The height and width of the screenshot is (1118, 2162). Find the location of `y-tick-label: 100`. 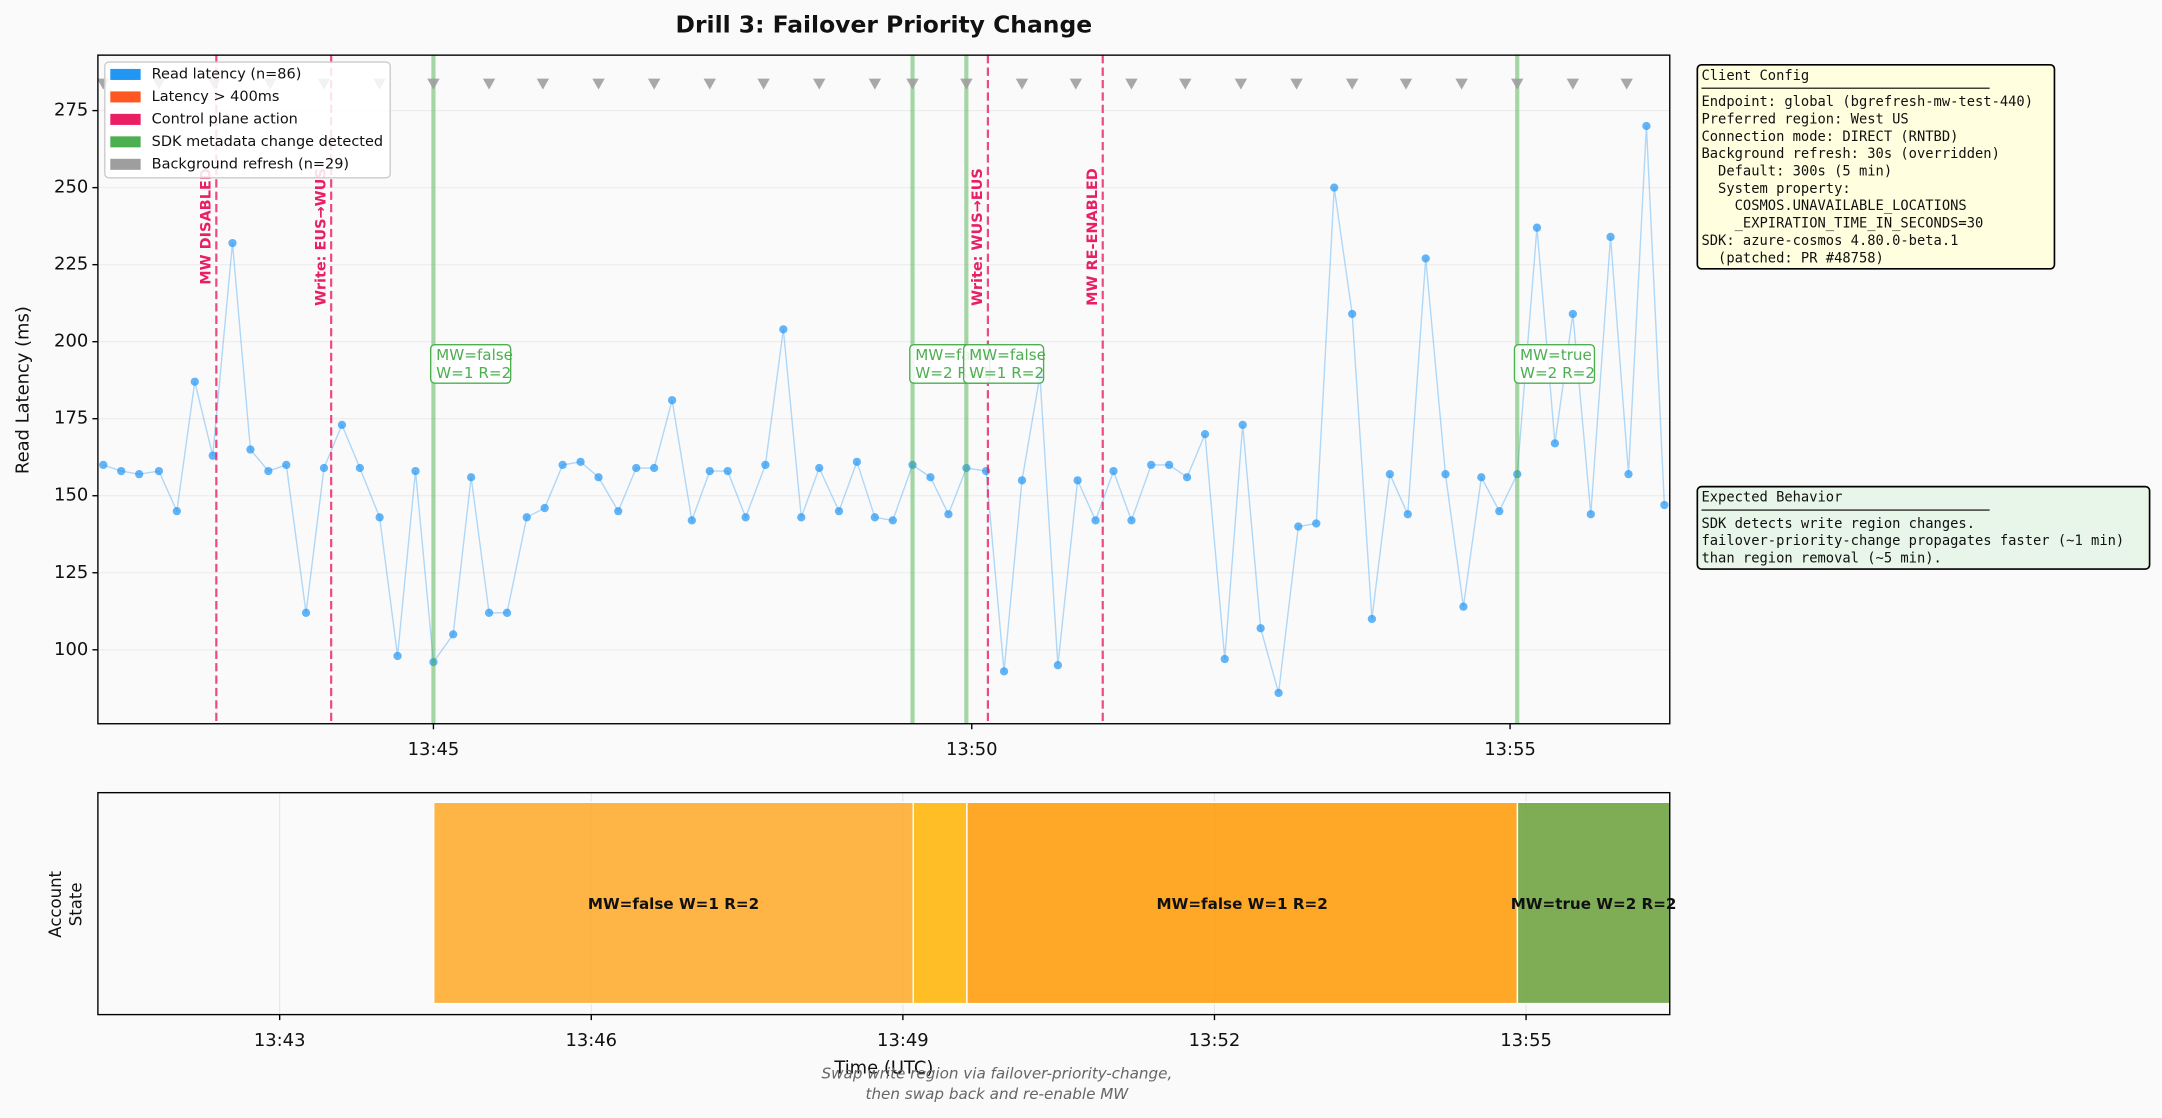

y-tick-label: 100 is located at coordinates (71, 649).